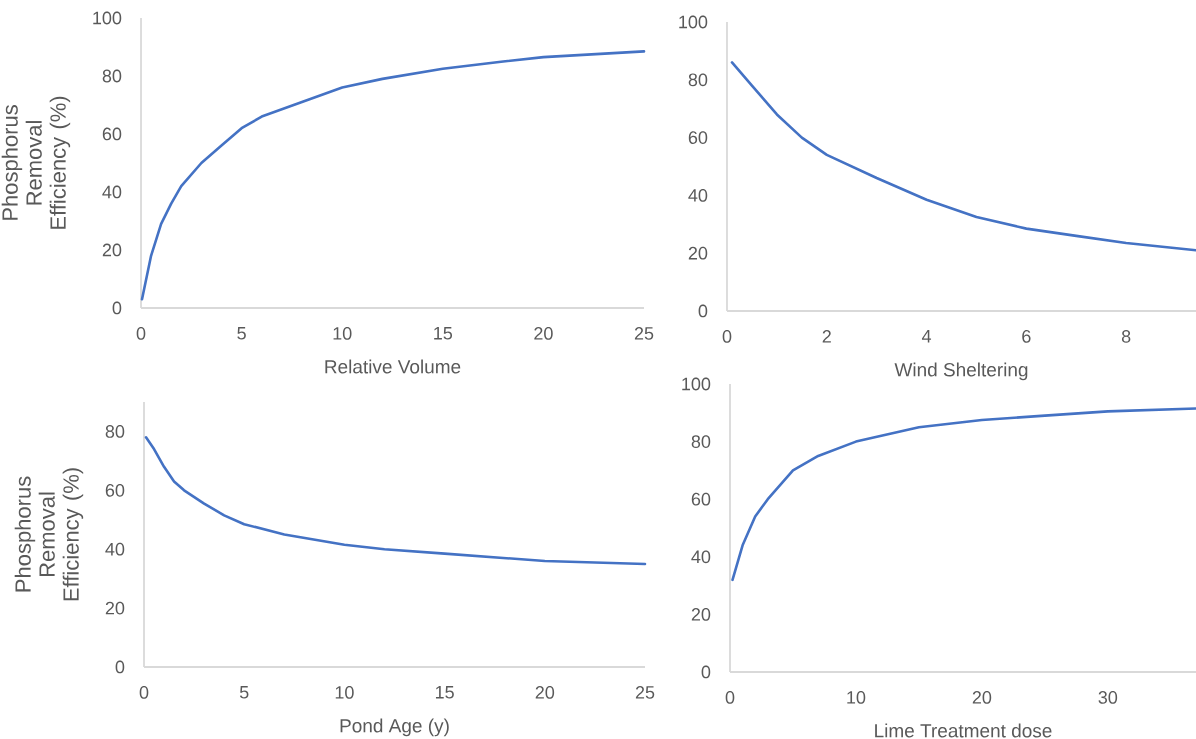 Image resolution: width=1196 pixels, height=739 pixels. I want to click on x-axis-title: Lime Treatment dose, so click(963, 730).